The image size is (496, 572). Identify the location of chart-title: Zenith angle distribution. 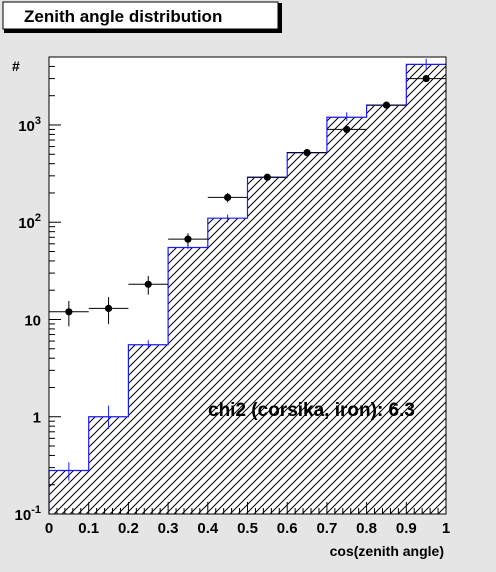
(123, 16).